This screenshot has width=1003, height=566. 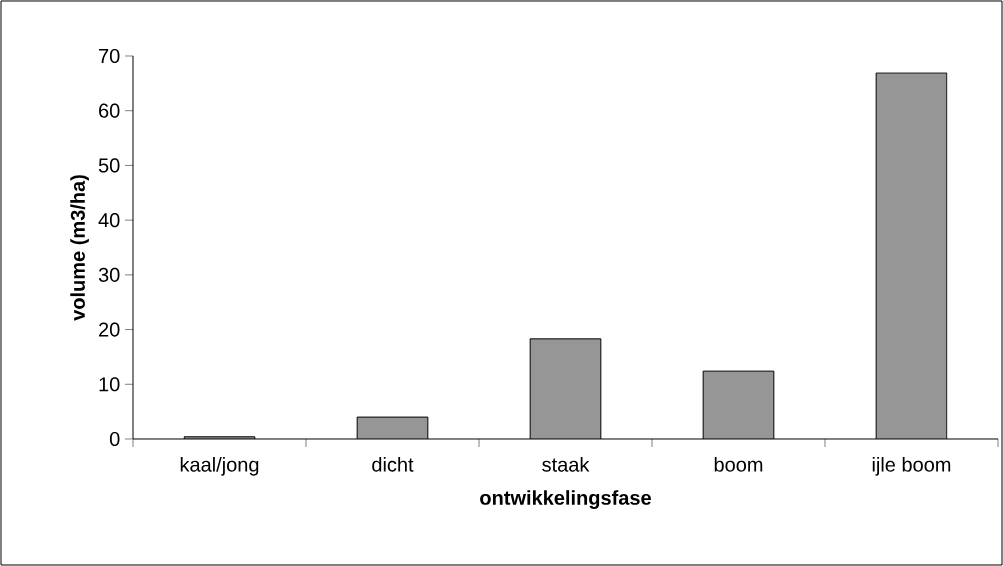 What do you see at coordinates (114, 439) in the screenshot?
I see `y-tick-label: 0` at bounding box center [114, 439].